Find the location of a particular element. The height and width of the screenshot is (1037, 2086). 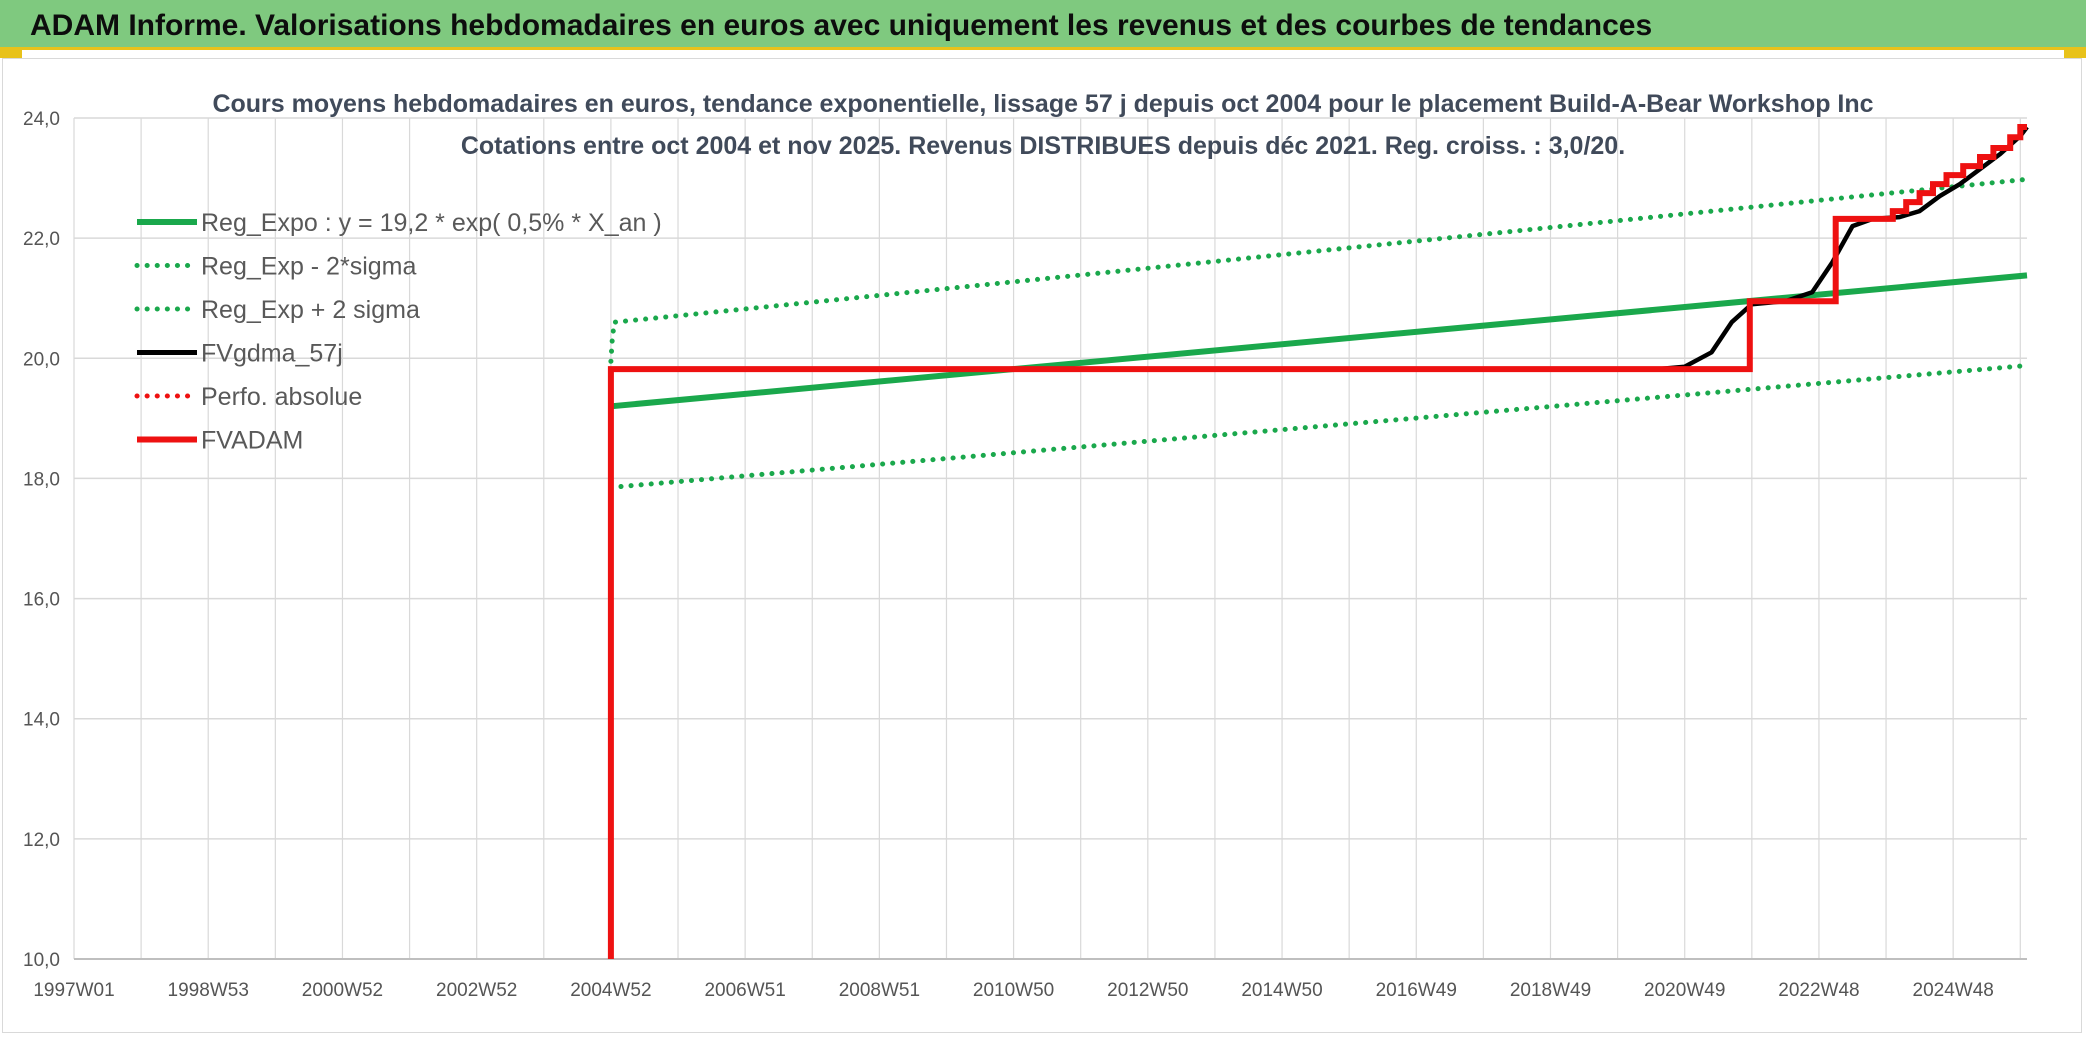

x-tick-label: 2010W50 is located at coordinates (1013, 990).